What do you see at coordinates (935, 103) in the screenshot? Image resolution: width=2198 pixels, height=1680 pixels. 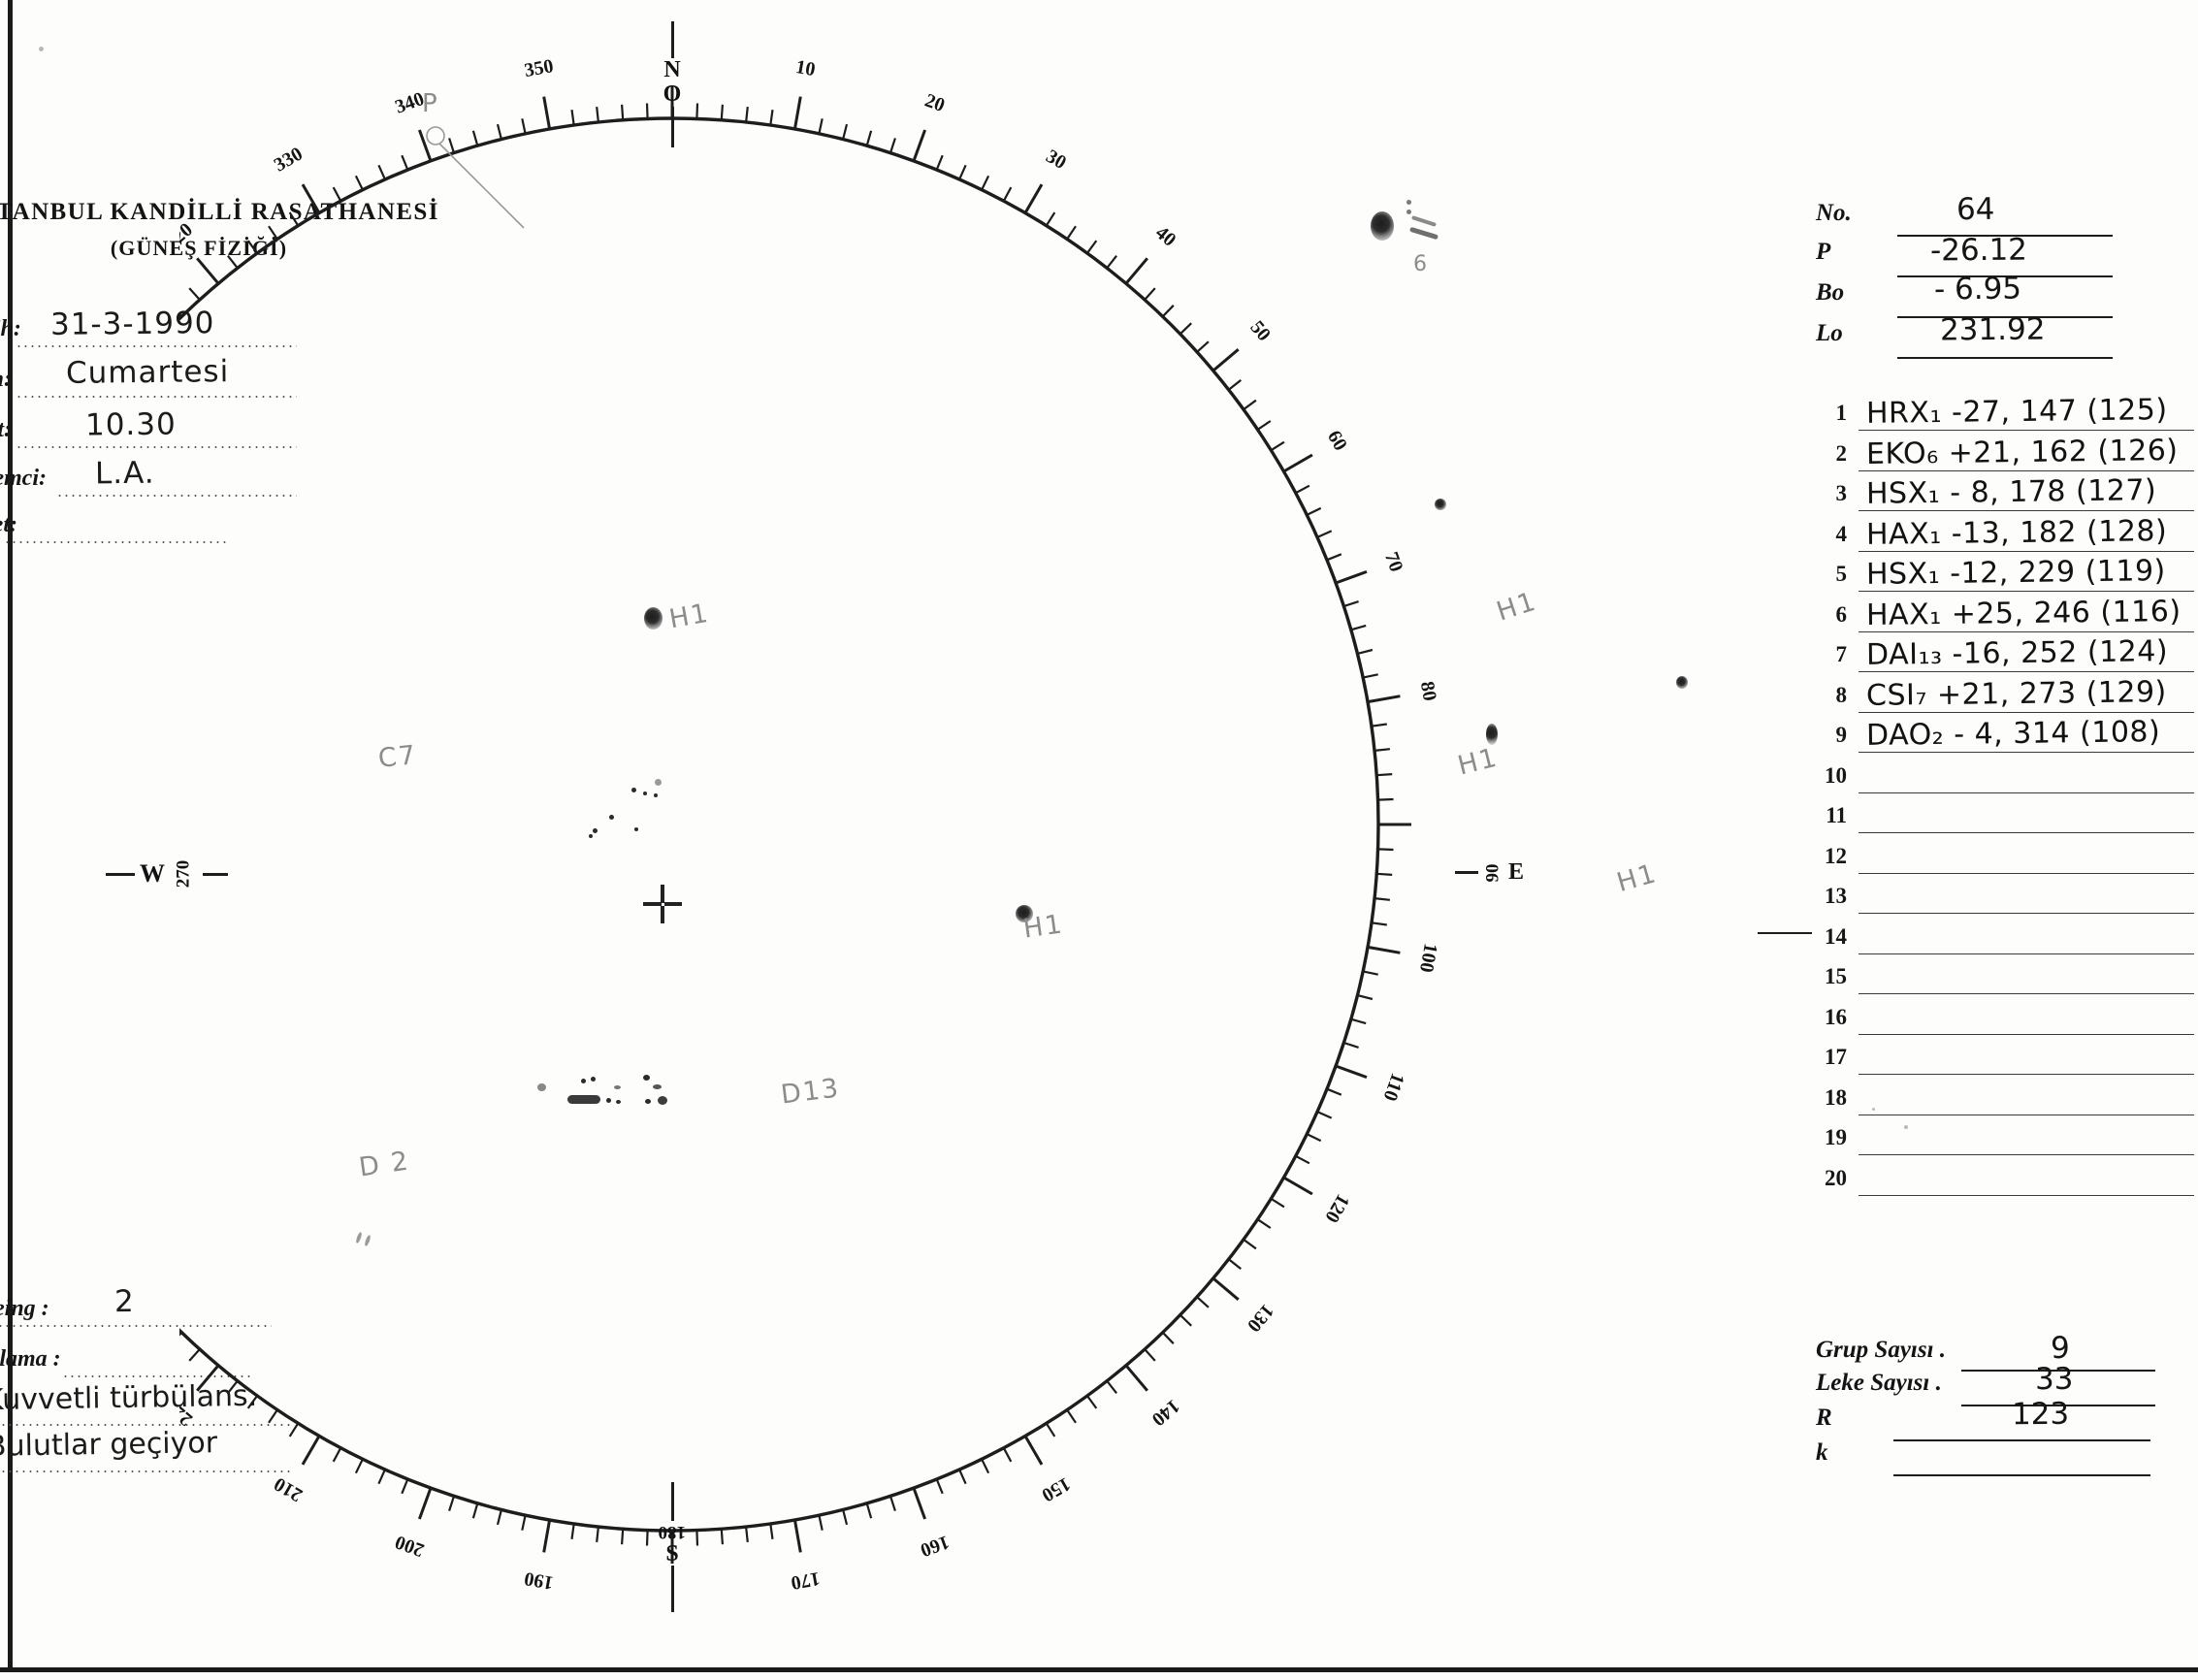 I see `disc-degree-label: 20` at bounding box center [935, 103].